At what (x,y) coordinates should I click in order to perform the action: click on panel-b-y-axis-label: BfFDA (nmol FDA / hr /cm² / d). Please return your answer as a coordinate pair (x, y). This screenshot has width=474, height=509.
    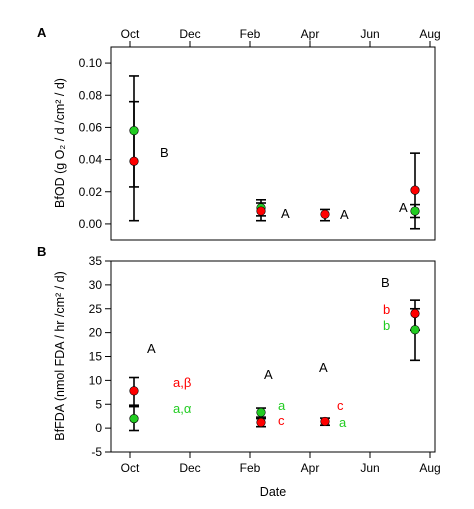
    Looking at the image, I should click on (60, 355).